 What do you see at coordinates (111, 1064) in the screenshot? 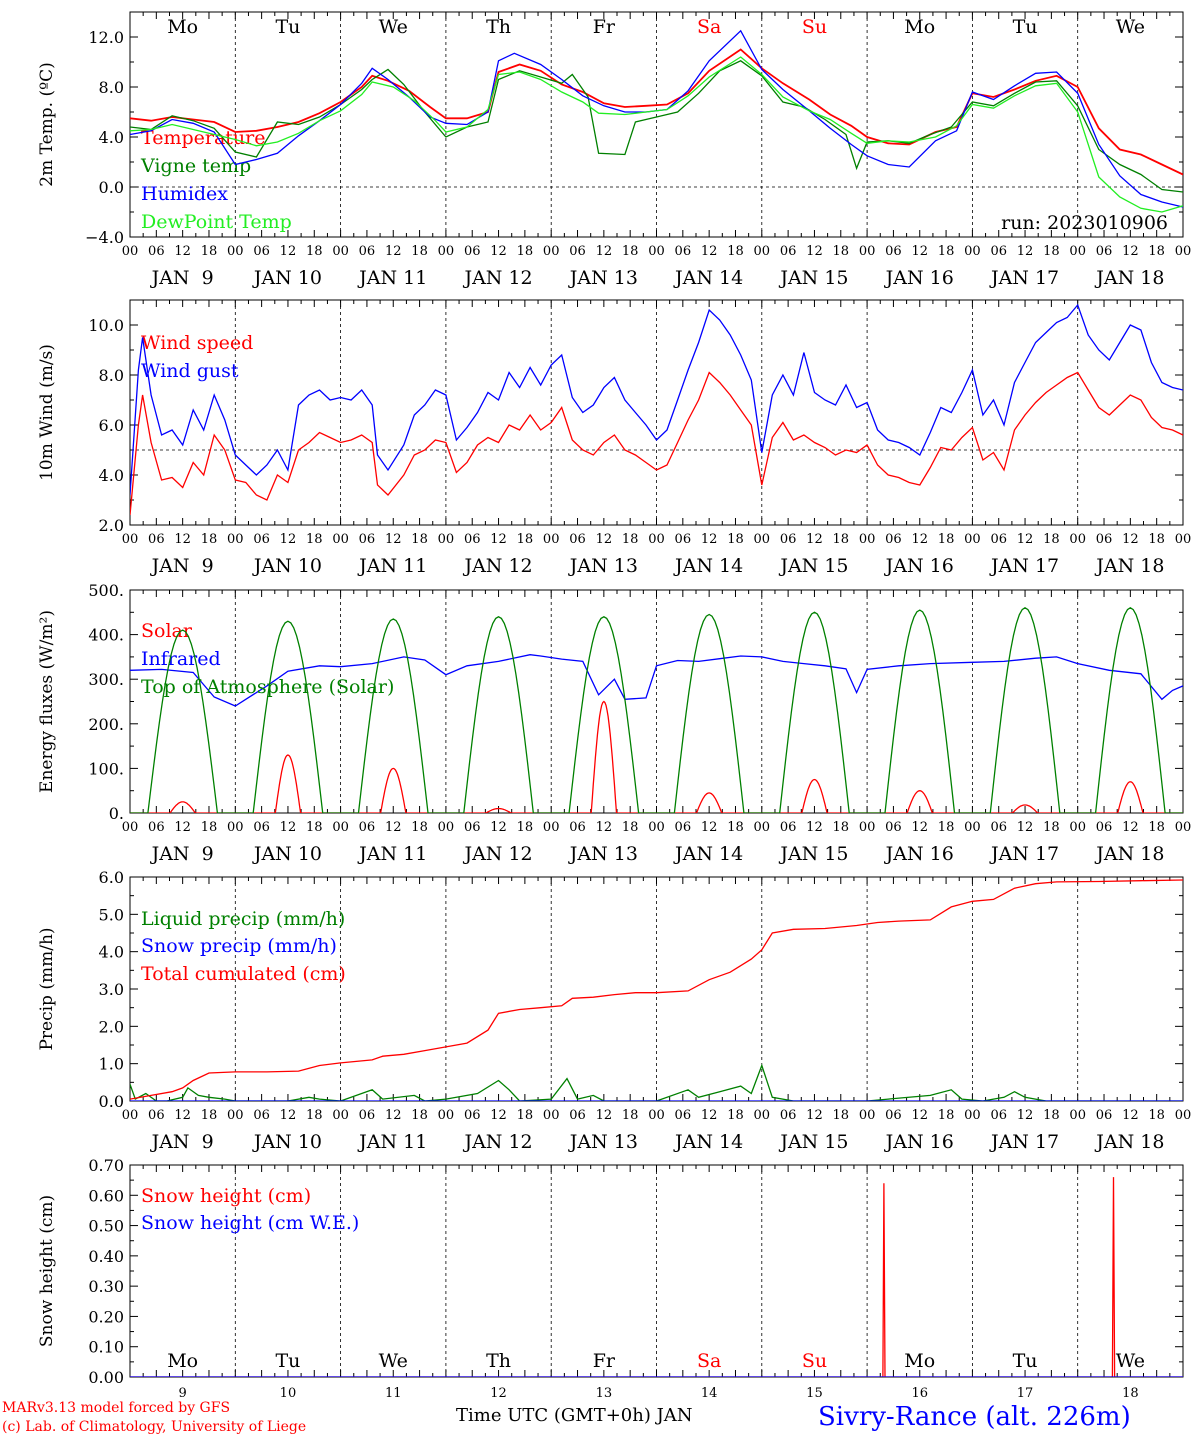
I see `y-tick-label: 1.0` at bounding box center [111, 1064].